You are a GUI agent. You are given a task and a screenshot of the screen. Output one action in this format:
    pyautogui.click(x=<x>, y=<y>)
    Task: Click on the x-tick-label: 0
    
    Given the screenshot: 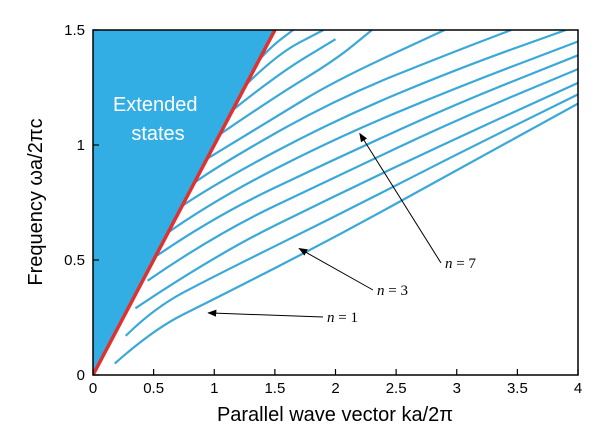 What is the action you would take?
    pyautogui.click(x=93, y=388)
    